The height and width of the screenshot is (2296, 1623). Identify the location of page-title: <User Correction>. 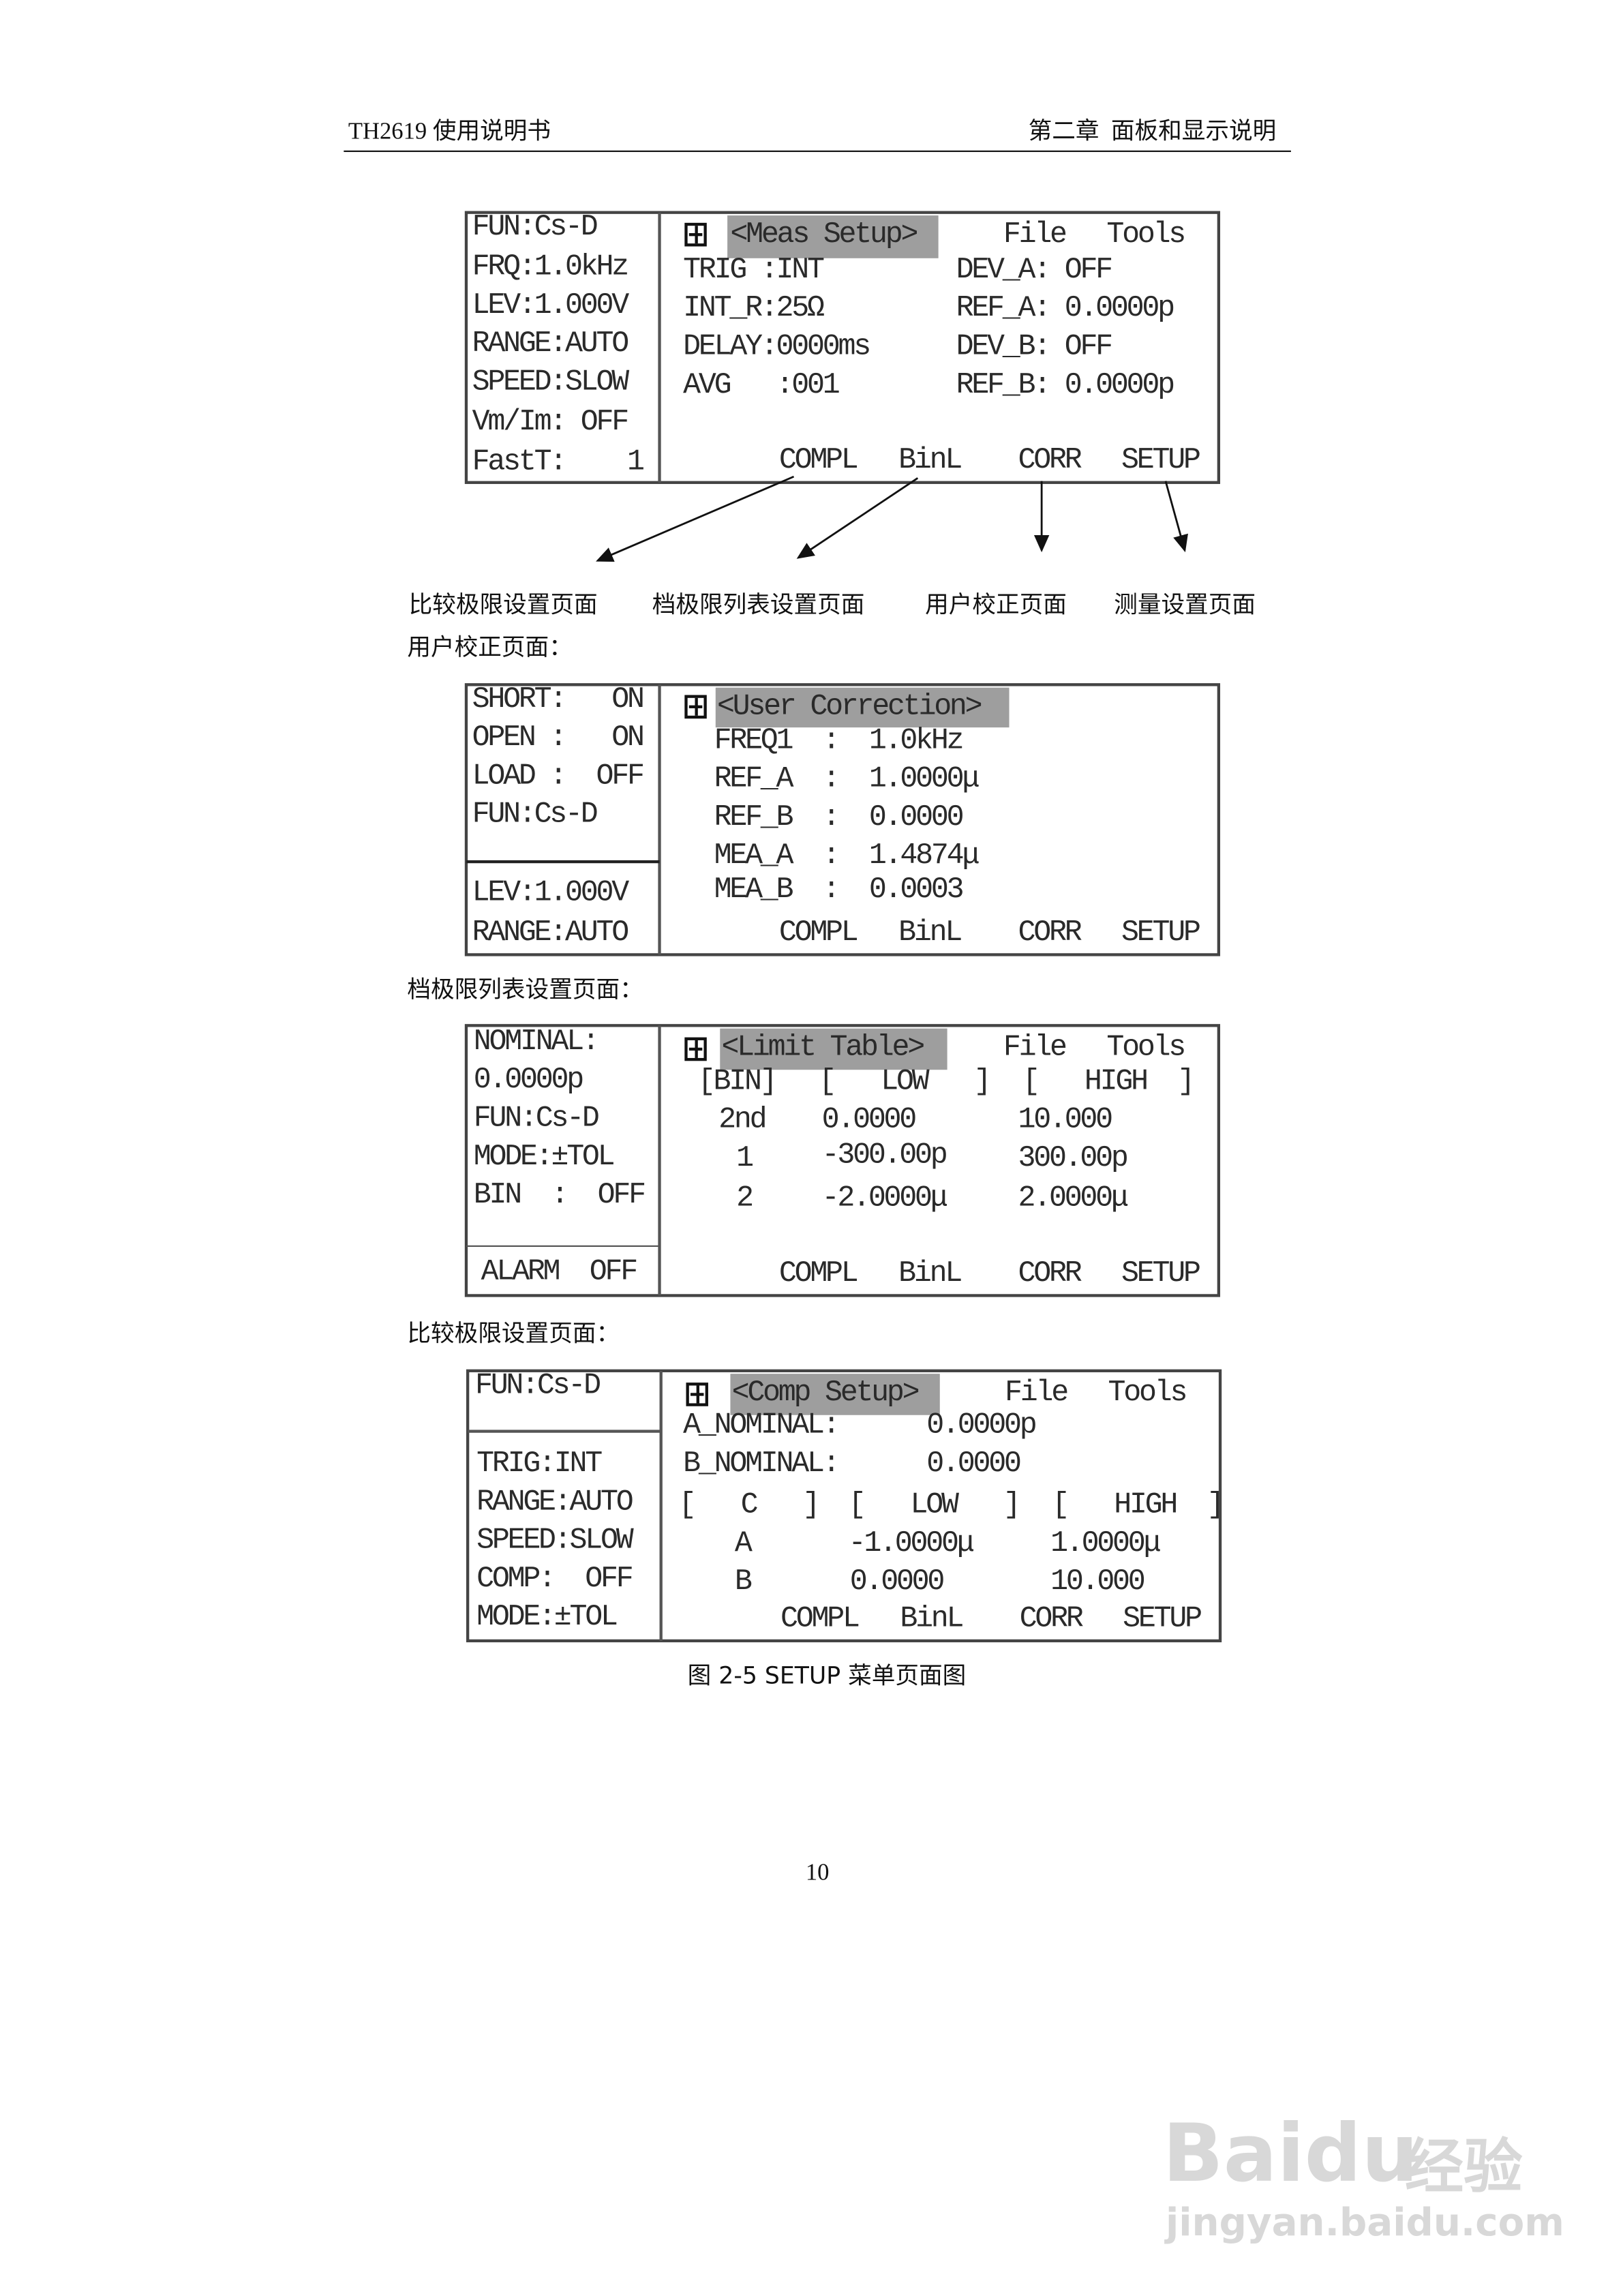
(849, 707).